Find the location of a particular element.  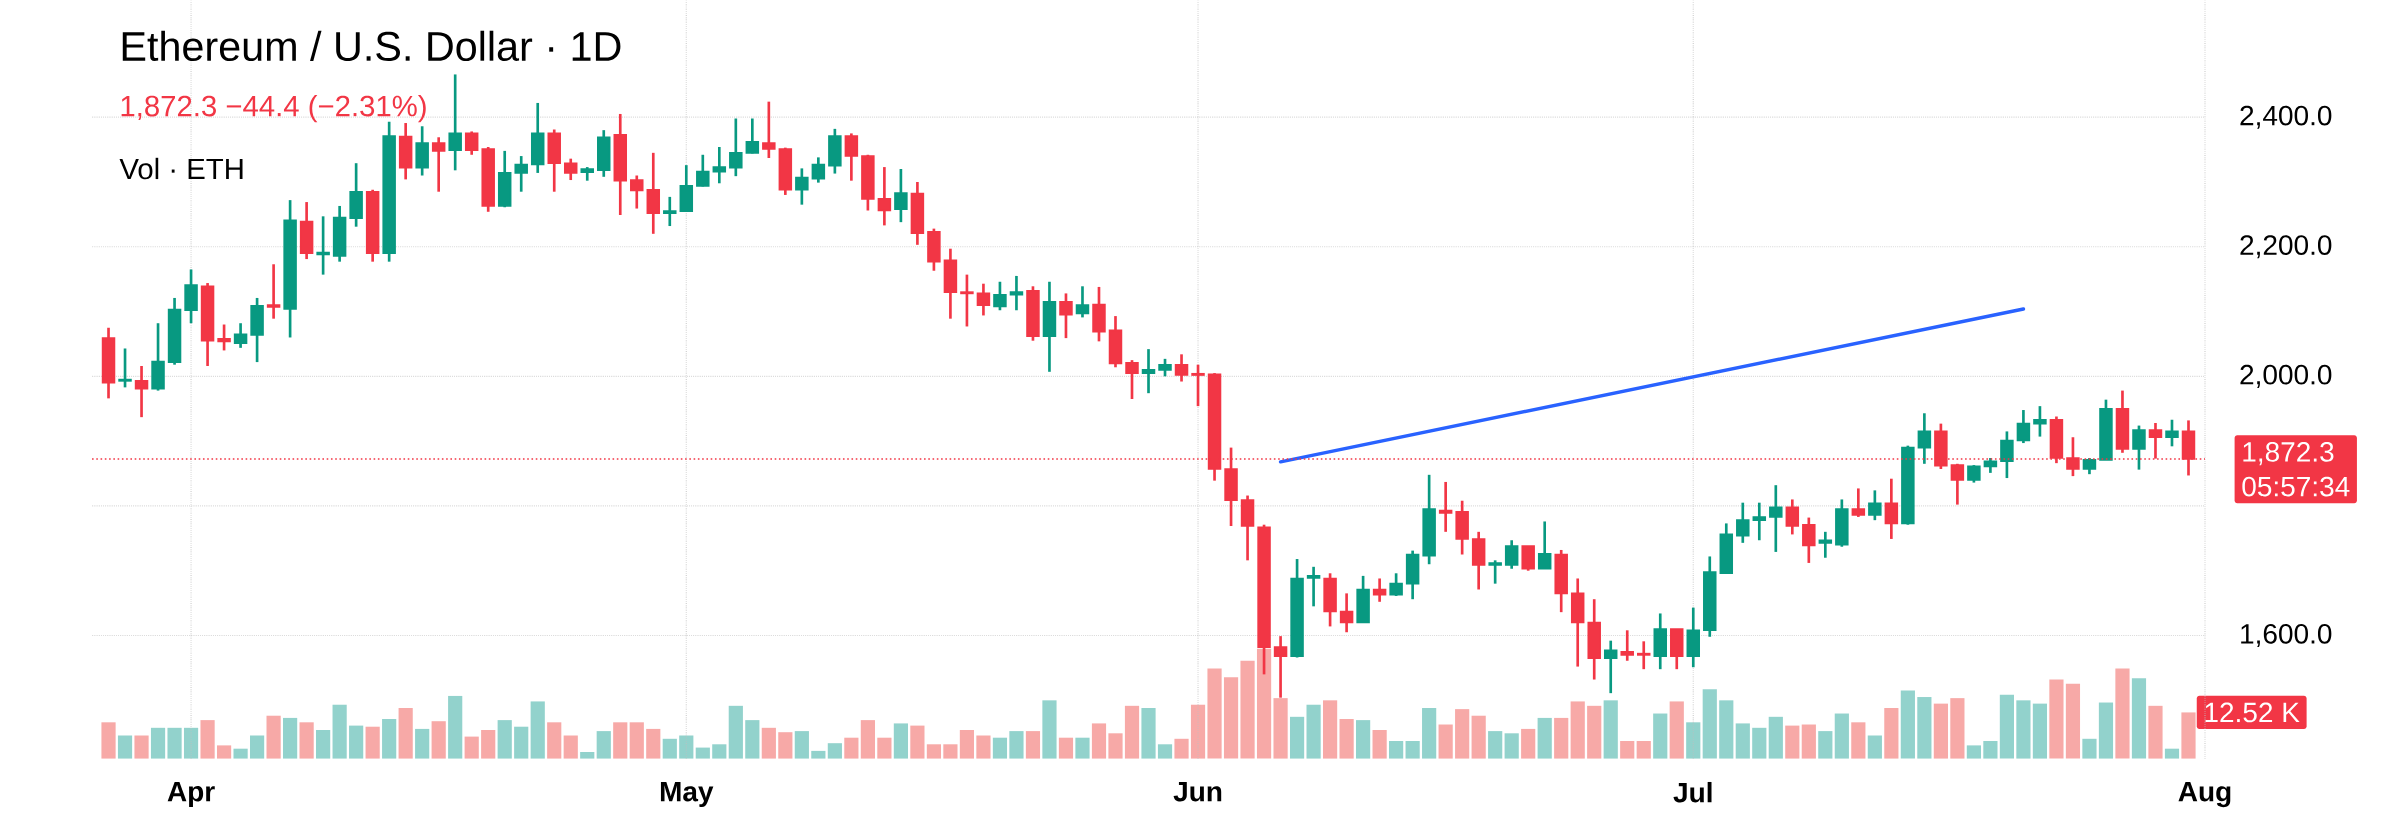

text: 05:57:34 is located at coordinates (2296, 486).